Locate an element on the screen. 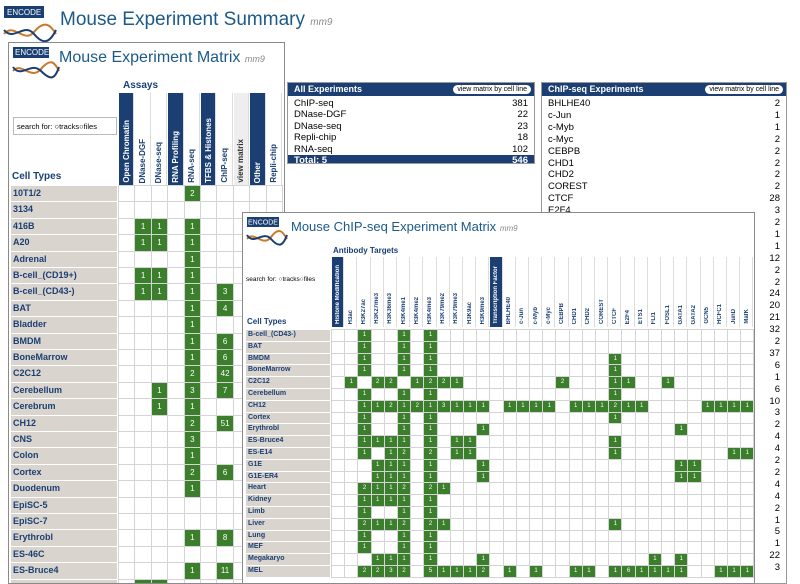 Image resolution: width=800 pixels, height=584 pixels. experiment-cell: 8 is located at coordinates (225, 538).